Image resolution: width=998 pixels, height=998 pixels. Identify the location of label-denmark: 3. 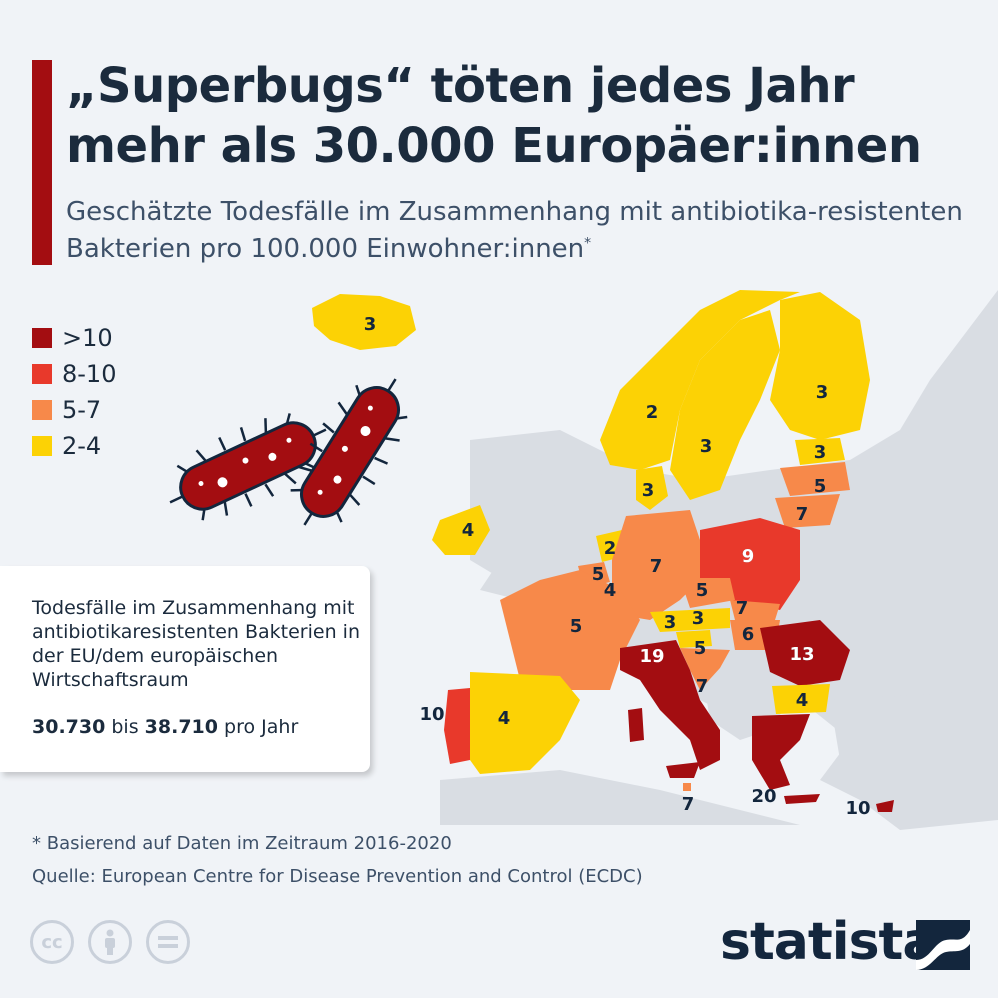
(648, 490).